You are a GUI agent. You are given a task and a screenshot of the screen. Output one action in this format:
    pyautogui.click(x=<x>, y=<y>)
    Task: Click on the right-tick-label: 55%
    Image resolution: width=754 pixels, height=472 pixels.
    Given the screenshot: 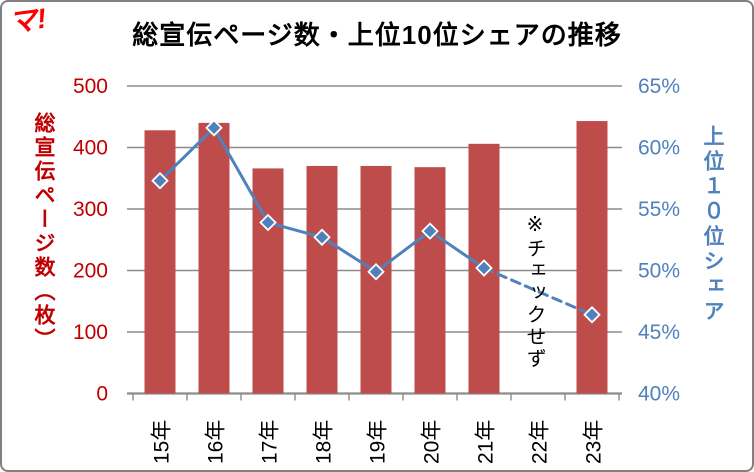 What is the action you would take?
    pyautogui.click(x=659, y=209)
    